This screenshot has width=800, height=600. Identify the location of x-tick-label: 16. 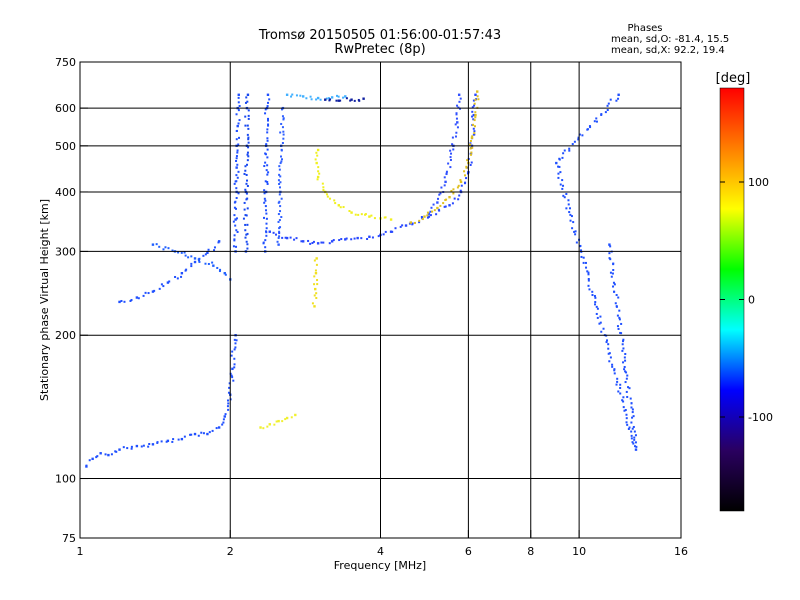
(681, 551).